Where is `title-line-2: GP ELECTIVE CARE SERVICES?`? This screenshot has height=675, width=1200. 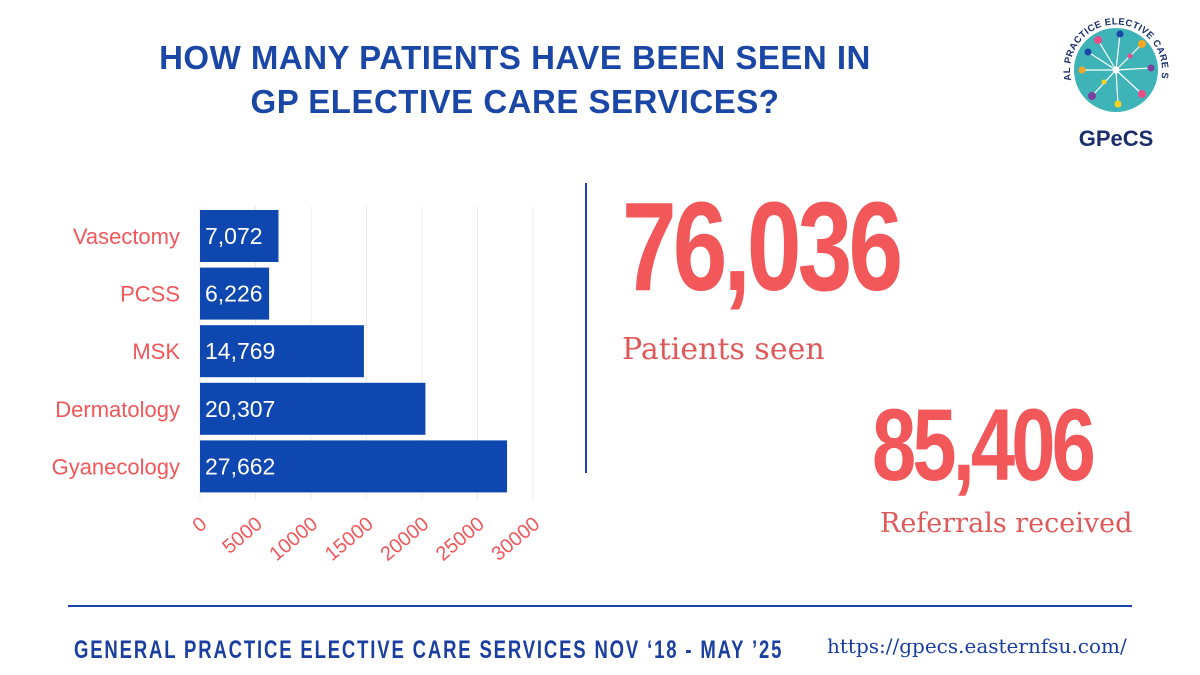 title-line-2: GP ELECTIVE CARE SERVICES? is located at coordinates (515, 101).